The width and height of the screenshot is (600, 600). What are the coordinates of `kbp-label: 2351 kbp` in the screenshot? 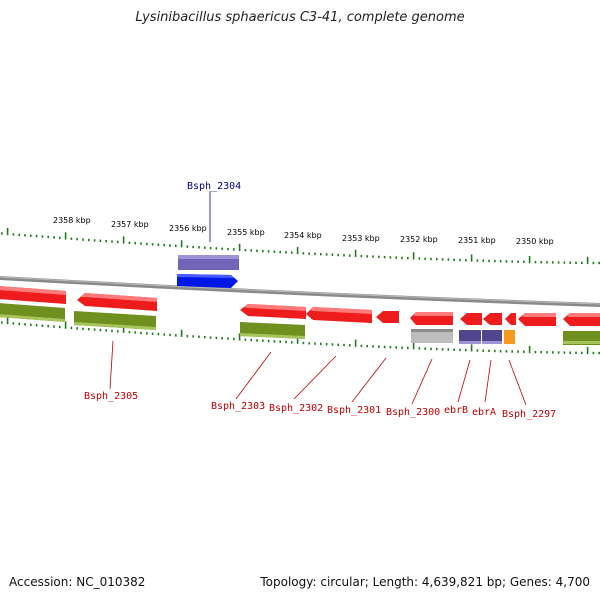 It's located at (477, 240).